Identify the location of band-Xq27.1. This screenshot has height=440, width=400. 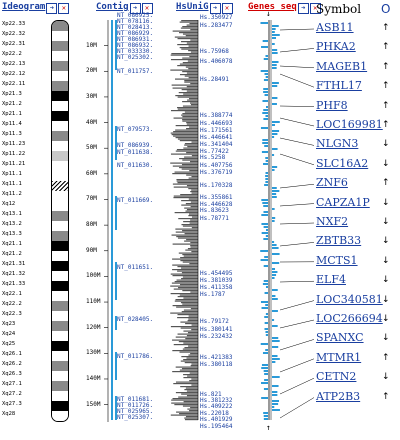
(60, 386).